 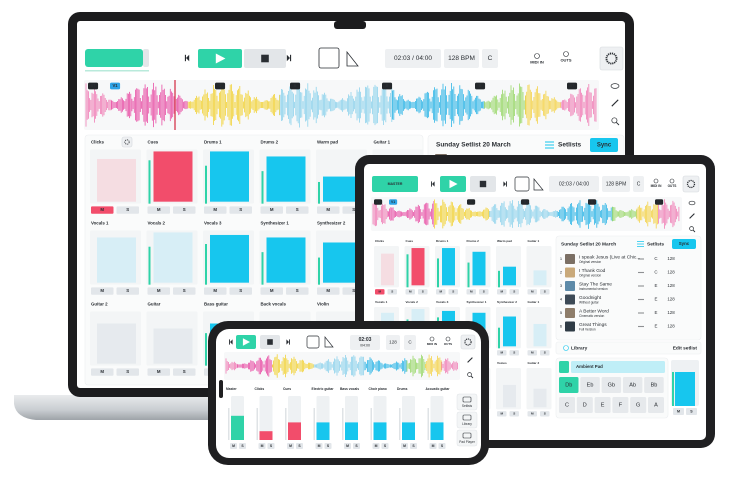 I want to click on pad-volume-fill, so click(x=685, y=389).